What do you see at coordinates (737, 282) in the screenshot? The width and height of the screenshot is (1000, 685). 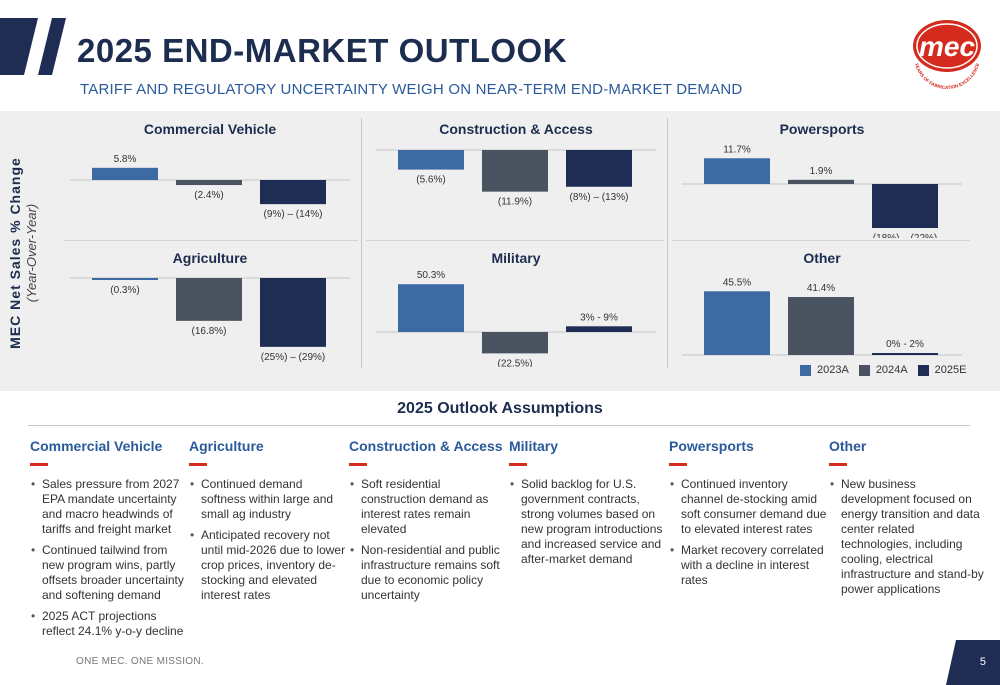 I see `data-label: 45.5%` at bounding box center [737, 282].